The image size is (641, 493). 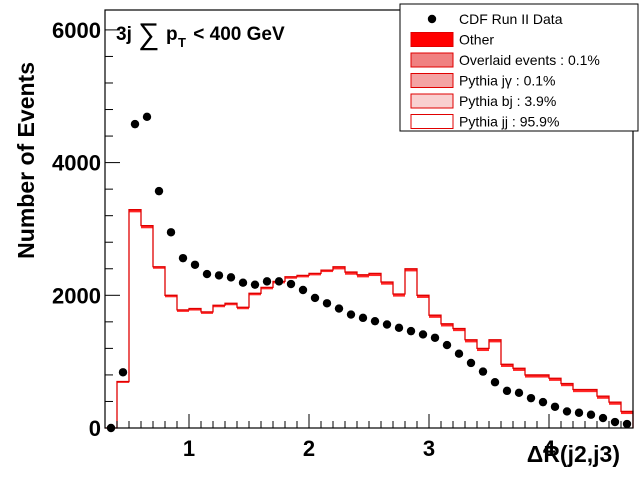 What do you see at coordinates (148, 34) in the screenshot?
I see `sum-symbol: ∑` at bounding box center [148, 34].